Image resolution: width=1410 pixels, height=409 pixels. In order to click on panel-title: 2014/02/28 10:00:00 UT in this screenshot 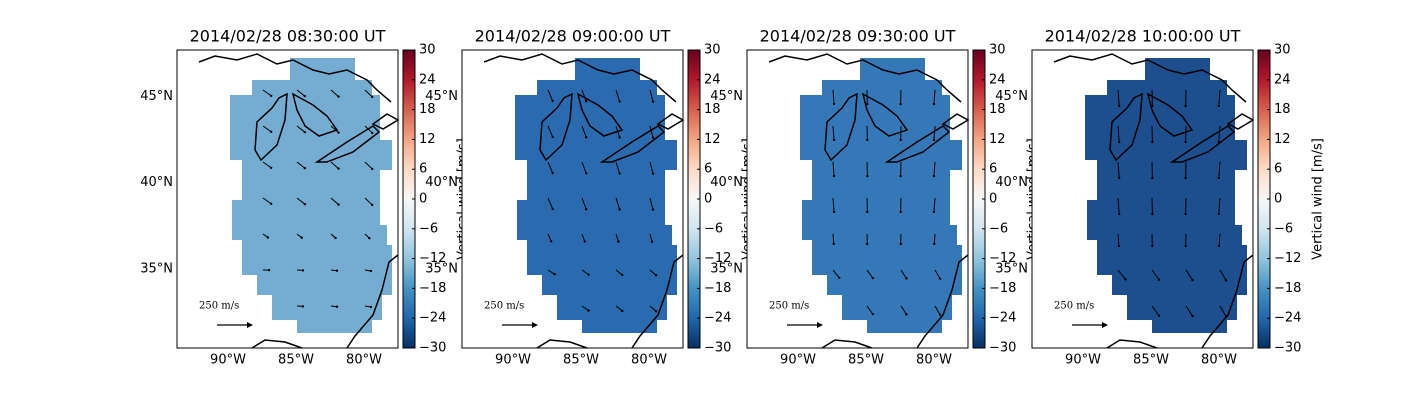, I will do `click(1143, 36)`.